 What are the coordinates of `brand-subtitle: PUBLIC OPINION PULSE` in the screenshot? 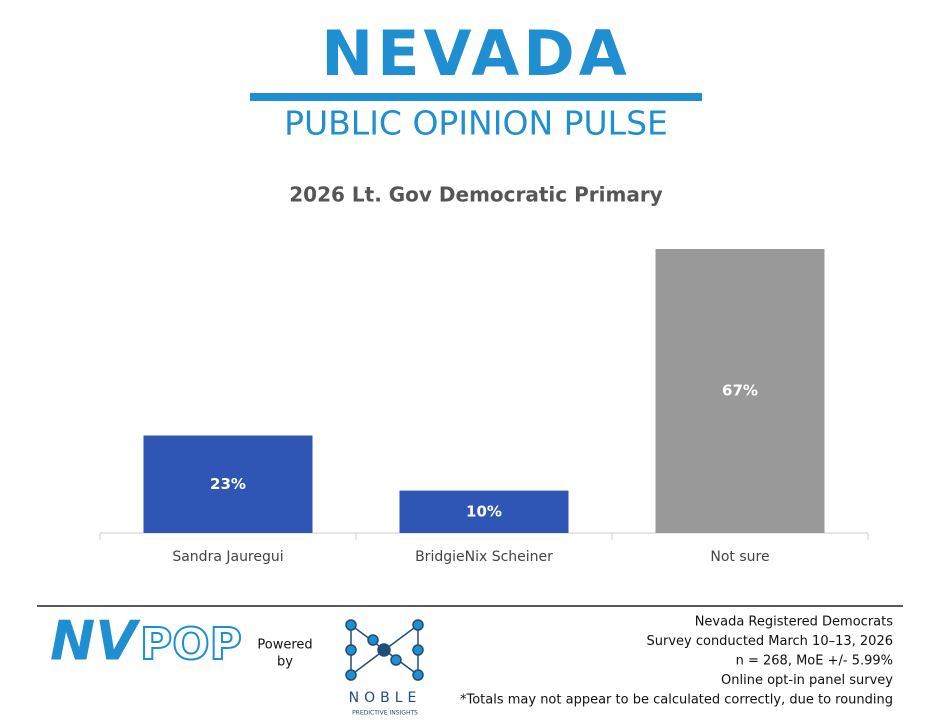 It's located at (476, 123).